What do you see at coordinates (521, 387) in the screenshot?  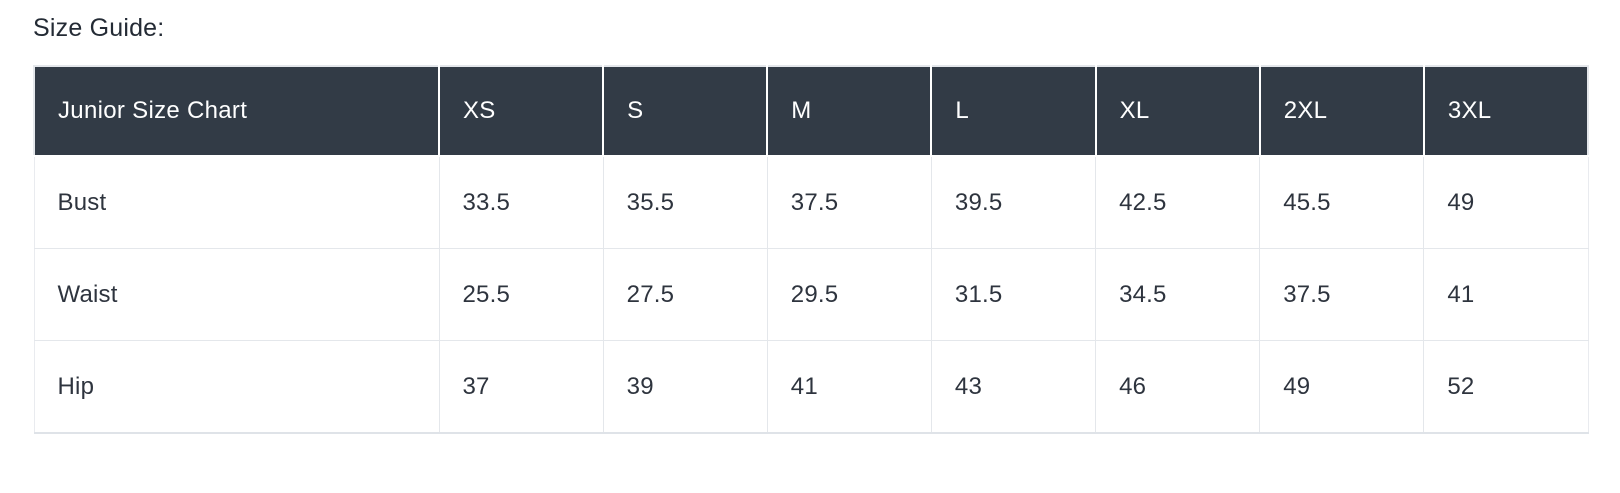 I see `size-value-cell: 37` at bounding box center [521, 387].